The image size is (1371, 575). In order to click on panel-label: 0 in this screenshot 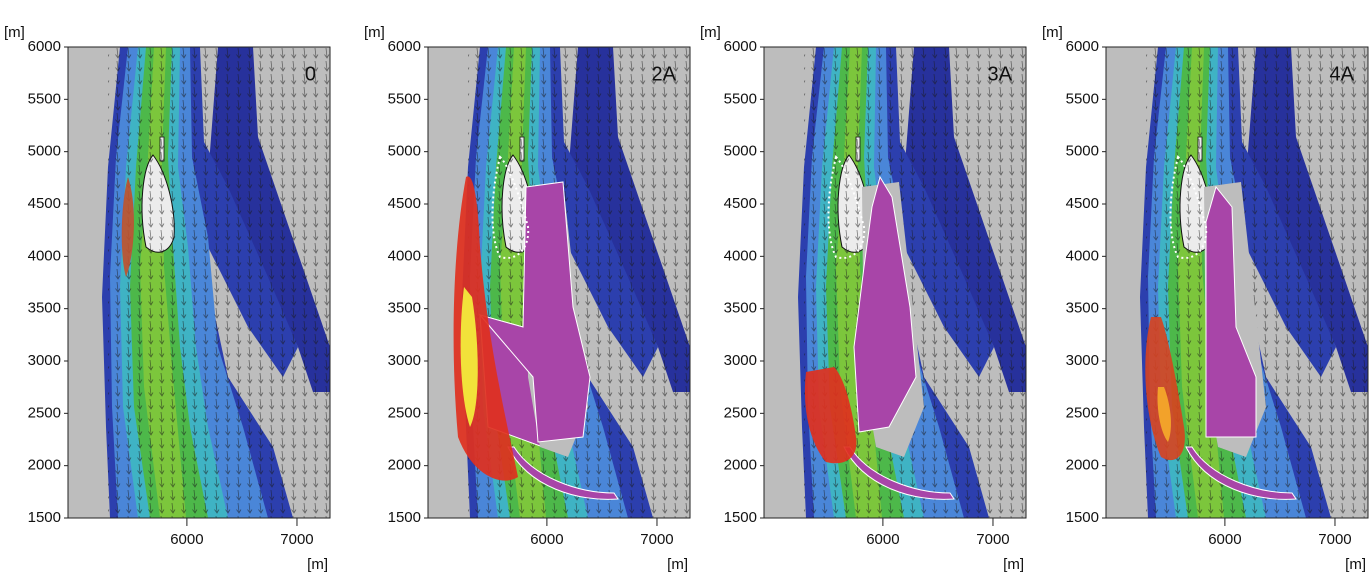, I will do `click(310, 74)`.